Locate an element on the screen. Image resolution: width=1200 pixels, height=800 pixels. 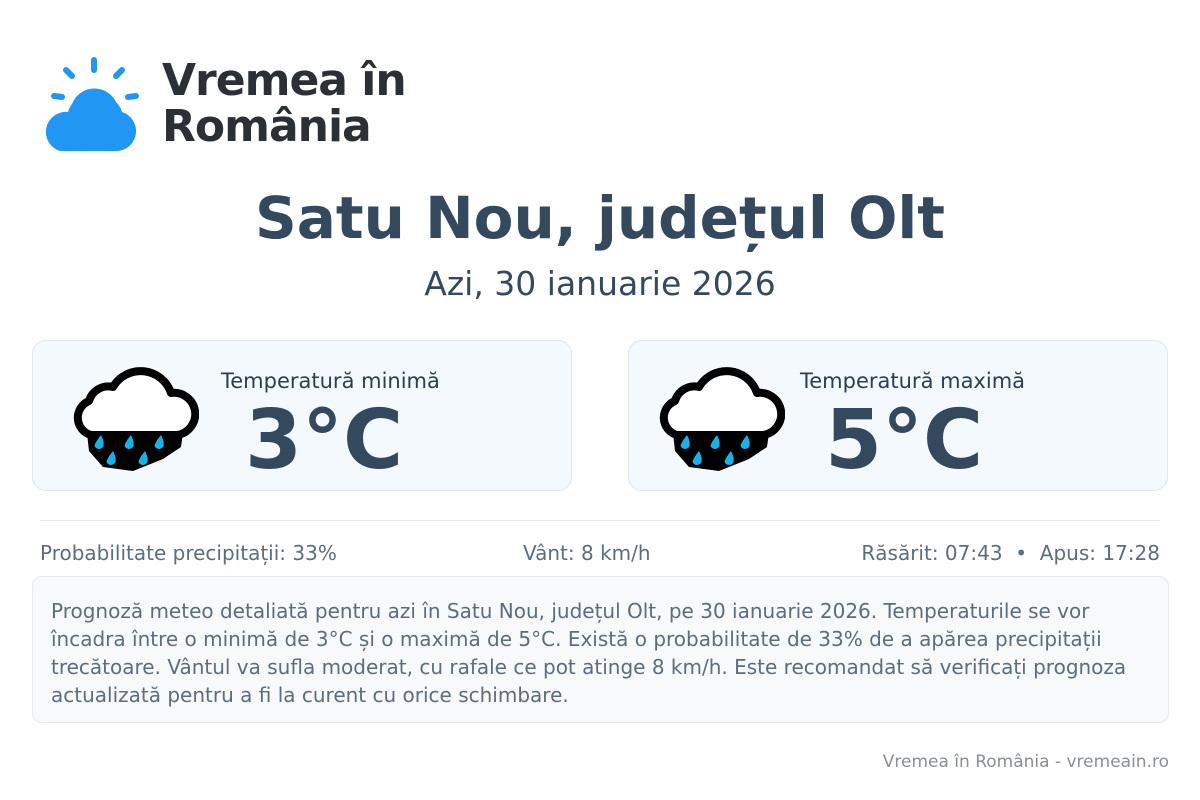
logo-line1: Vremea în is located at coordinates (284, 80).